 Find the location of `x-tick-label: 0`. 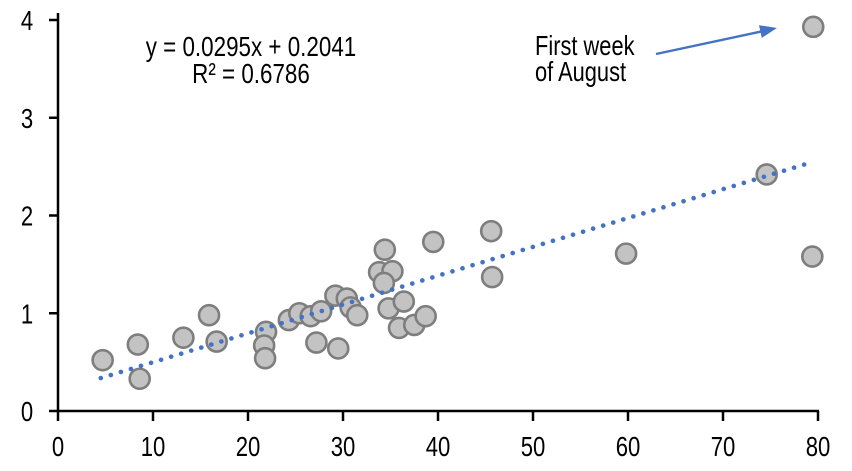

x-tick-label: 0 is located at coordinates (58, 446).